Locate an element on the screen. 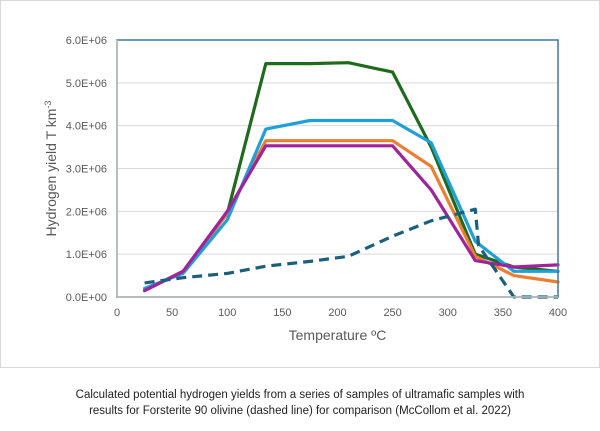 The height and width of the screenshot is (431, 600). y-tick-label: 6.0E+06 is located at coordinates (86, 41).